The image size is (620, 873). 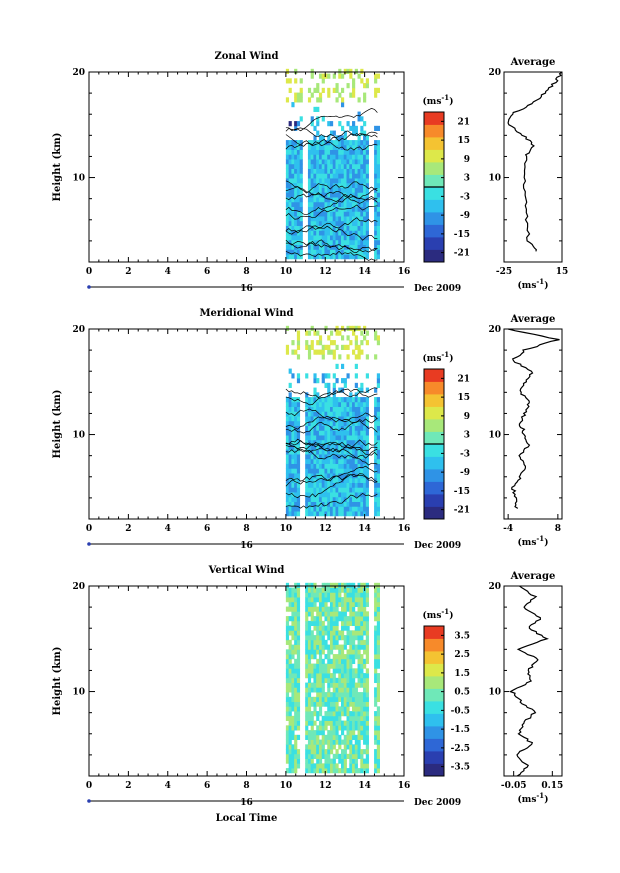 I want to click on colorbar-tick-label: -3, so click(x=465, y=454).